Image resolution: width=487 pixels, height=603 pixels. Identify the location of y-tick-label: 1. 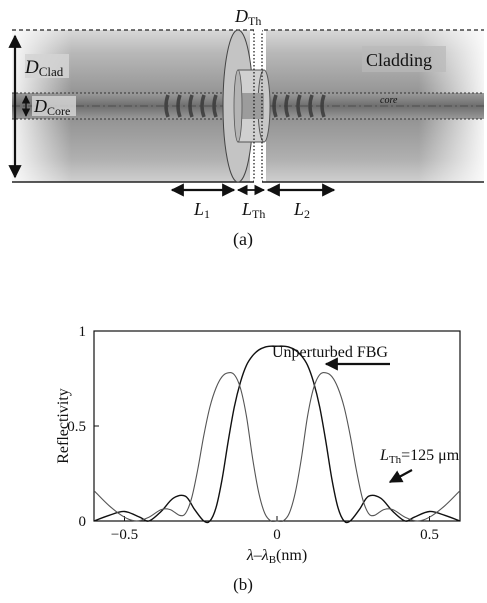
(83, 332).